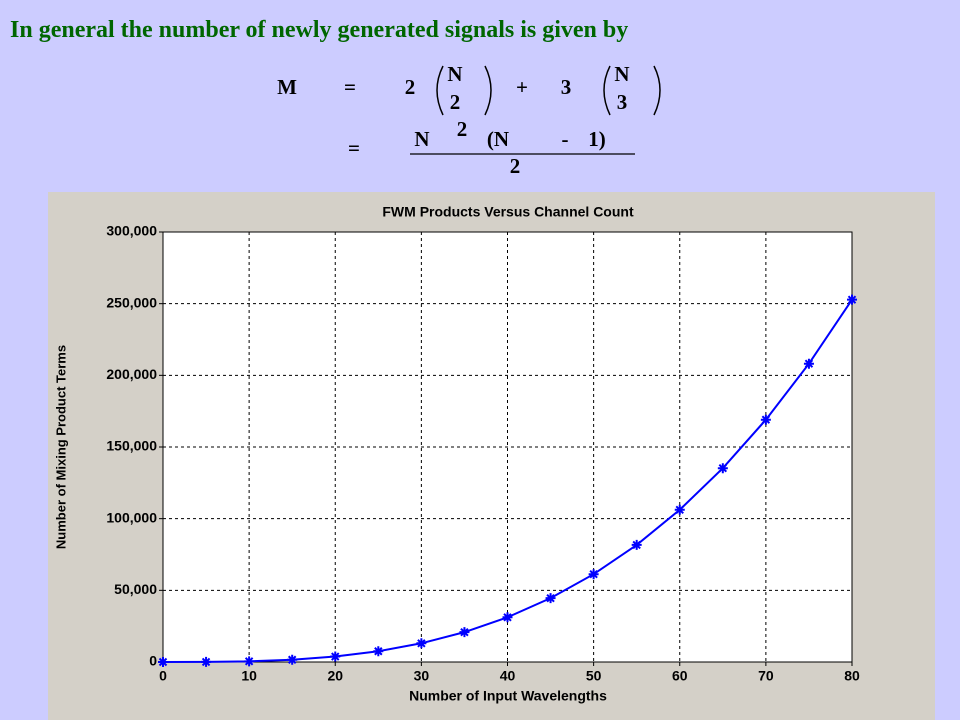 This screenshot has height=720, width=960. I want to click on formula-term: M, so click(287, 87).